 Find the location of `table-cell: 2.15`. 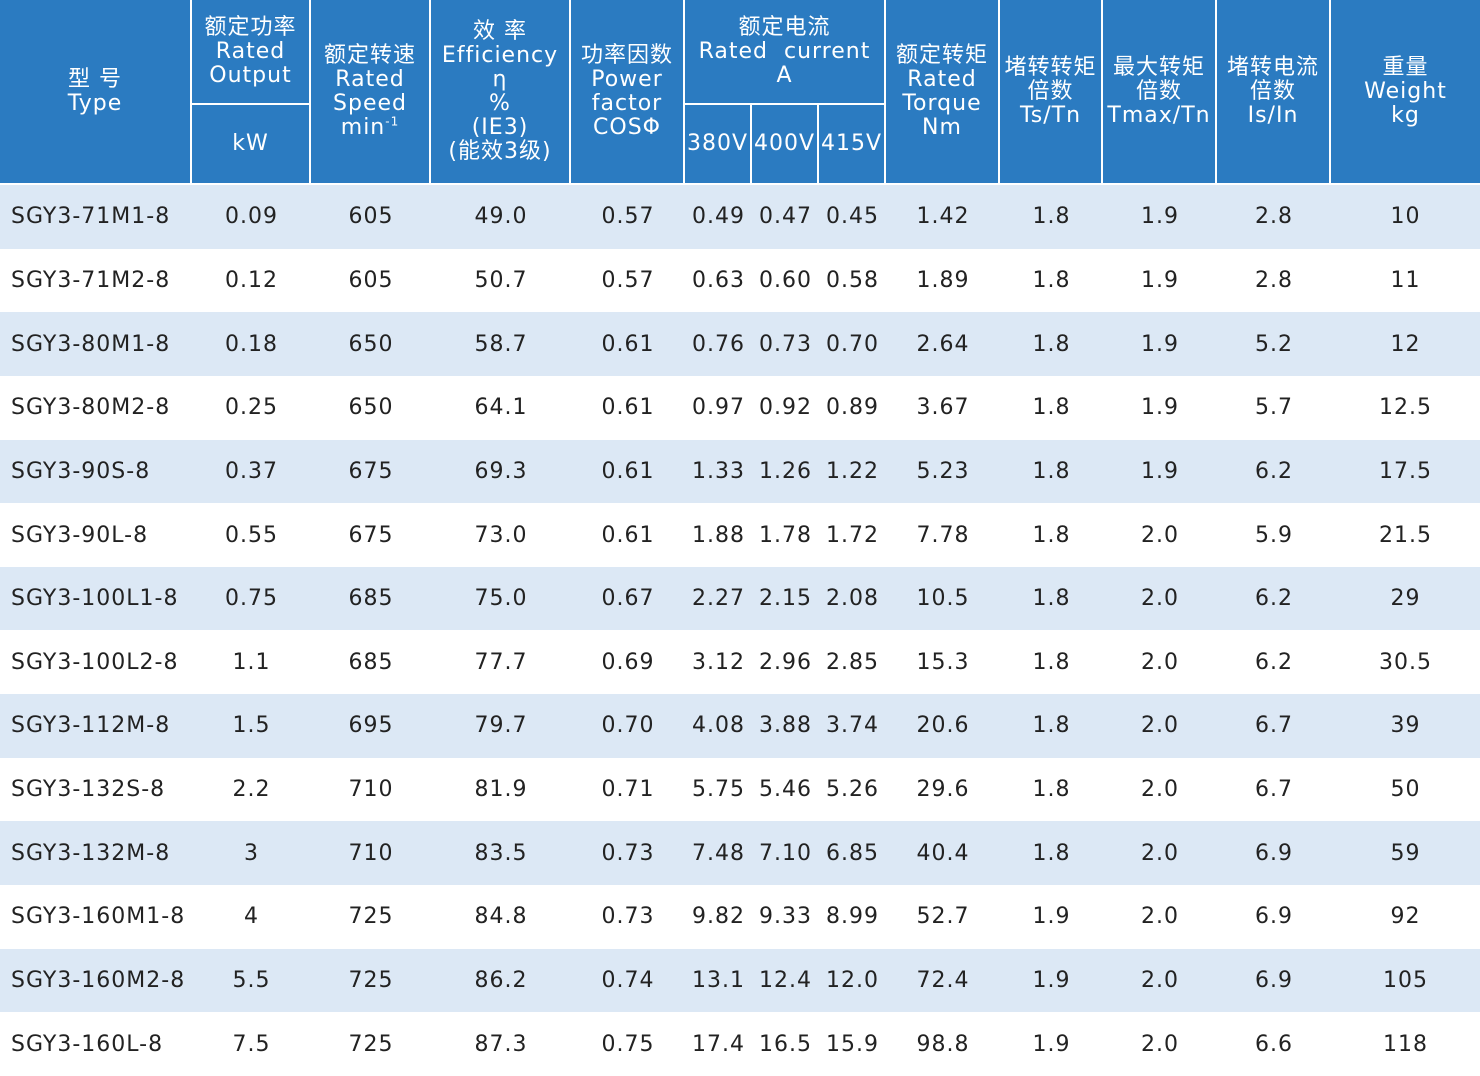

table-cell: 2.15 is located at coordinates (785, 599).